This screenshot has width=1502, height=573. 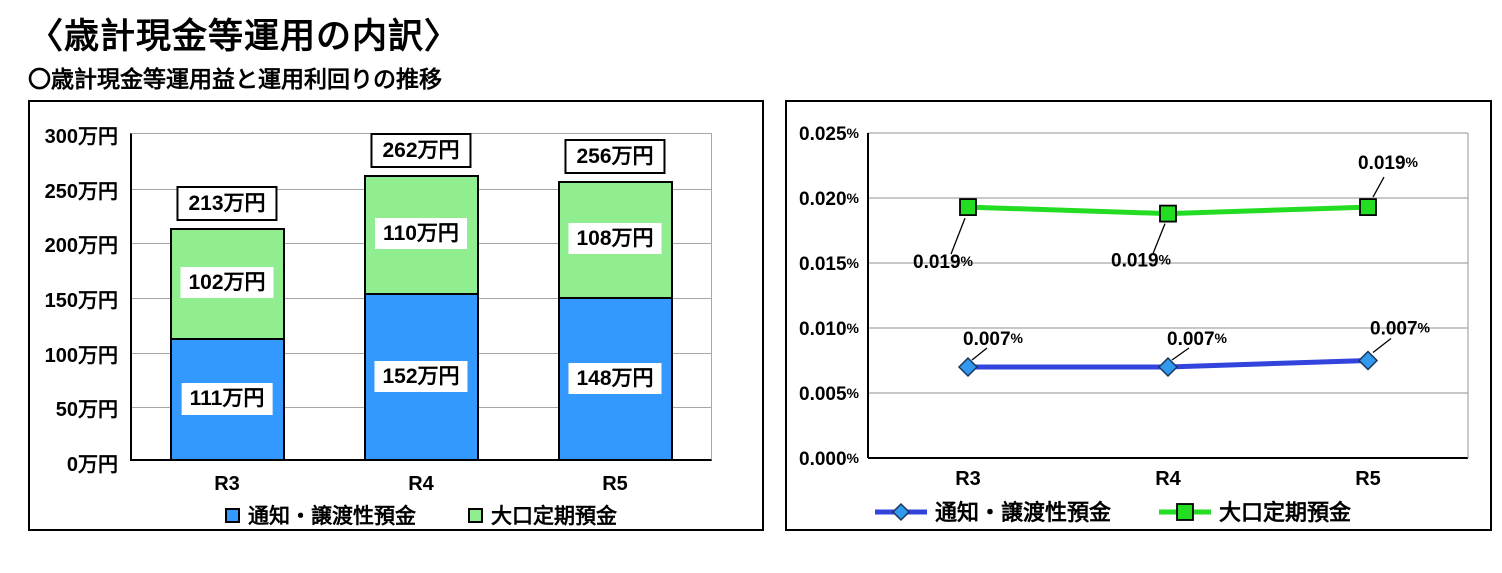 I want to click on y-tick-label: 200万円, so click(x=81, y=246).